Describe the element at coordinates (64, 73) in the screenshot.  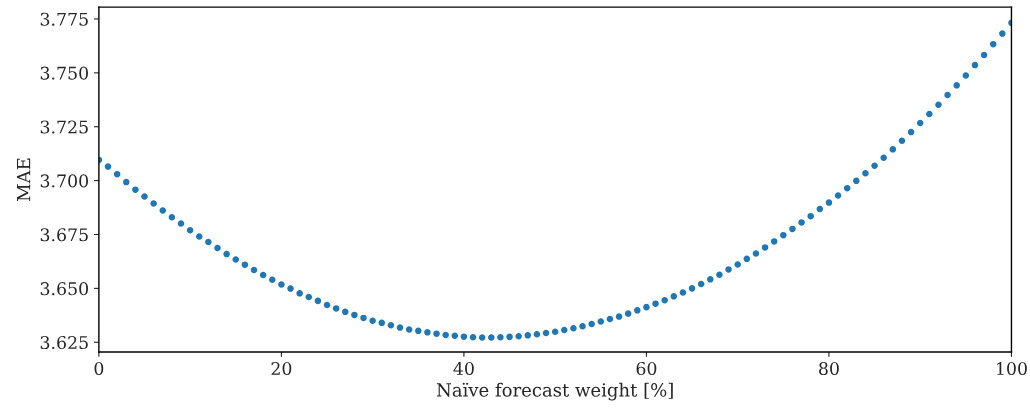
I see `y-tick-label: 3.750` at that location.